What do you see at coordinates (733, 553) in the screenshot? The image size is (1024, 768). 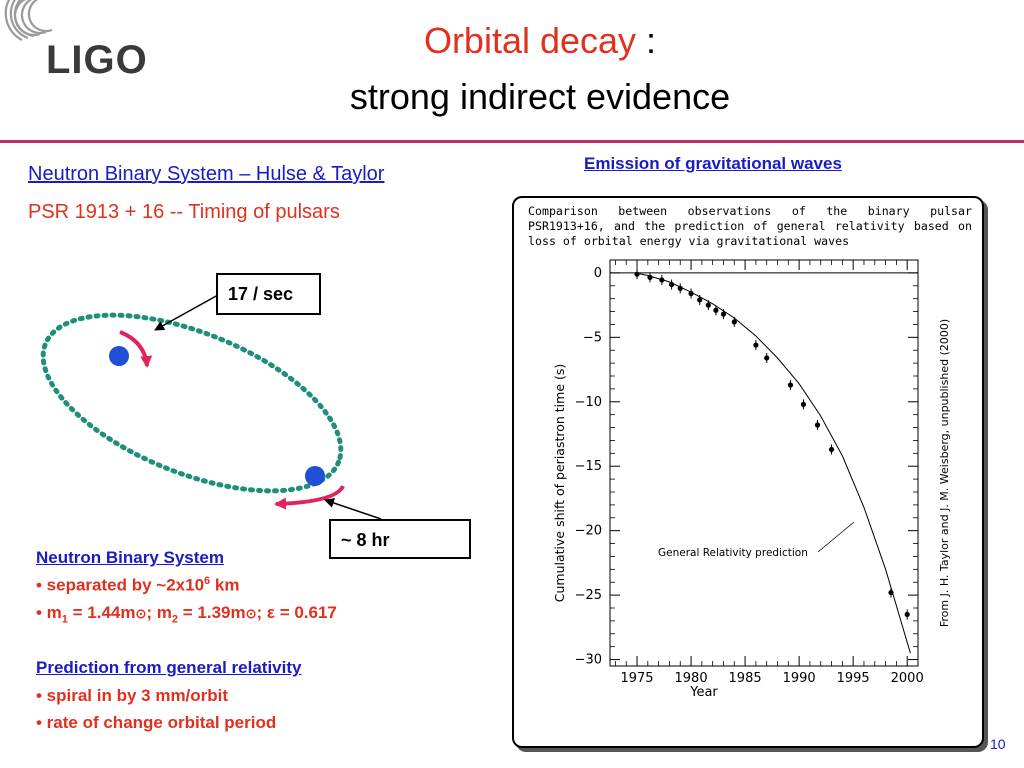 I see `curve-annotation: General Relativity prediction` at bounding box center [733, 553].